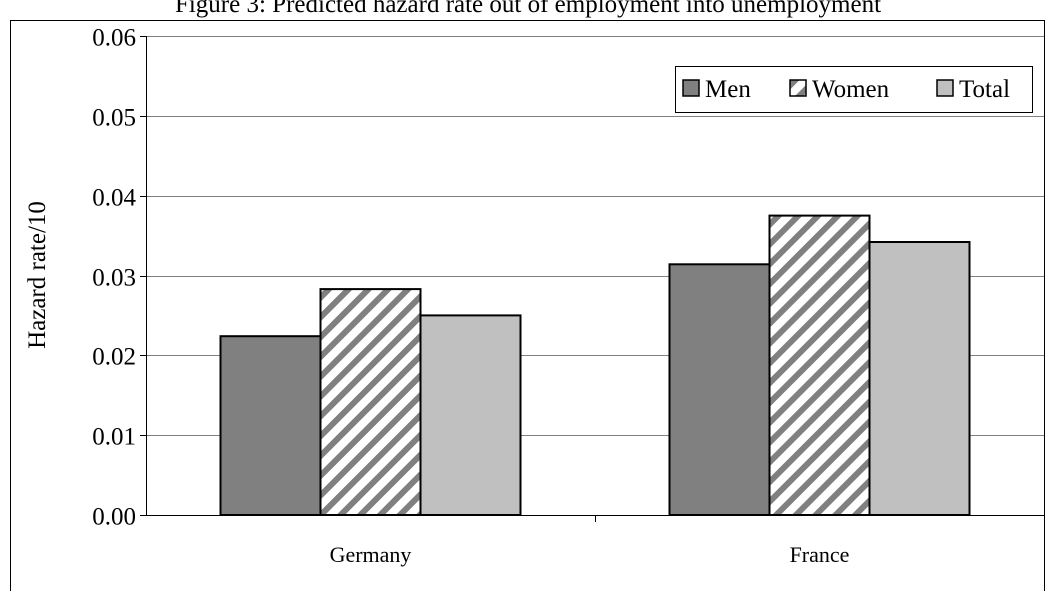 The height and width of the screenshot is (591, 1056). I want to click on y-axis-label: Hazard rate/10, so click(37, 275).